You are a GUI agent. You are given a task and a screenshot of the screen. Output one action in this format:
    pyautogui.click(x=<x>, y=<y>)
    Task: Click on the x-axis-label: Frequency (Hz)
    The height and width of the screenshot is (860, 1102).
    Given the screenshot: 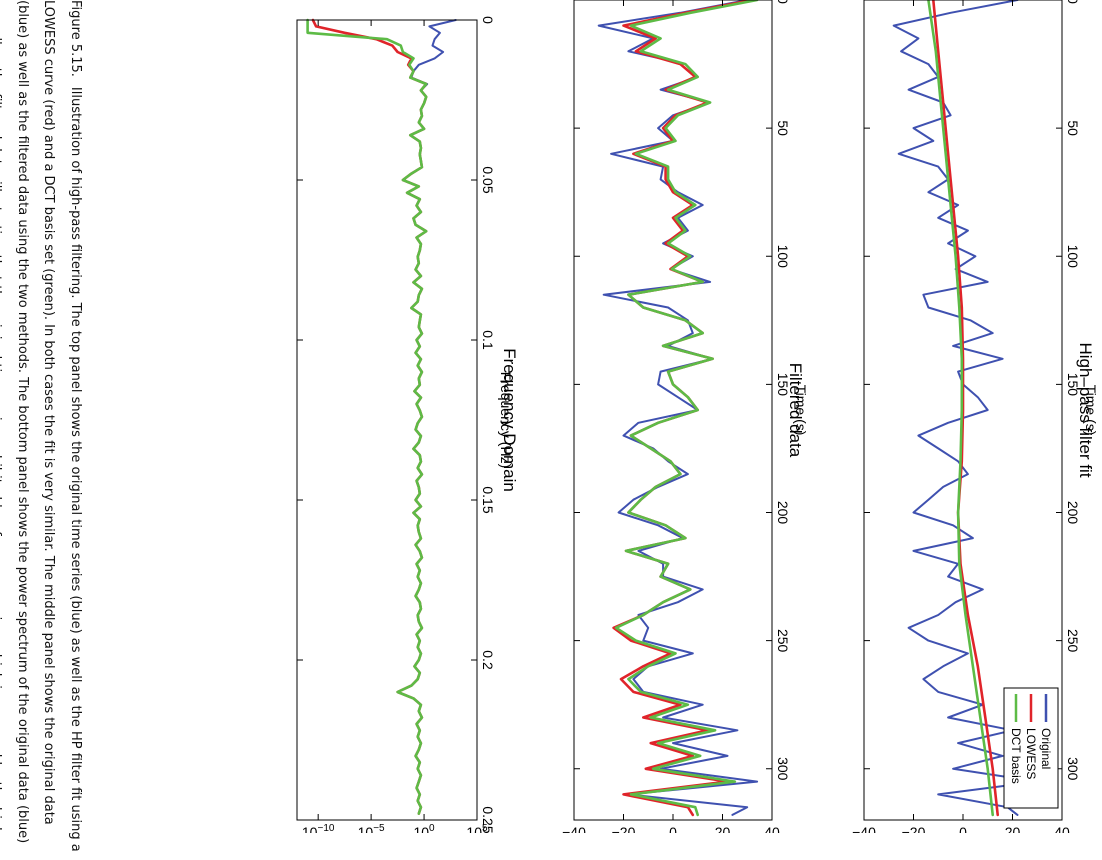 What is the action you would take?
    pyautogui.click(x=506, y=420)
    